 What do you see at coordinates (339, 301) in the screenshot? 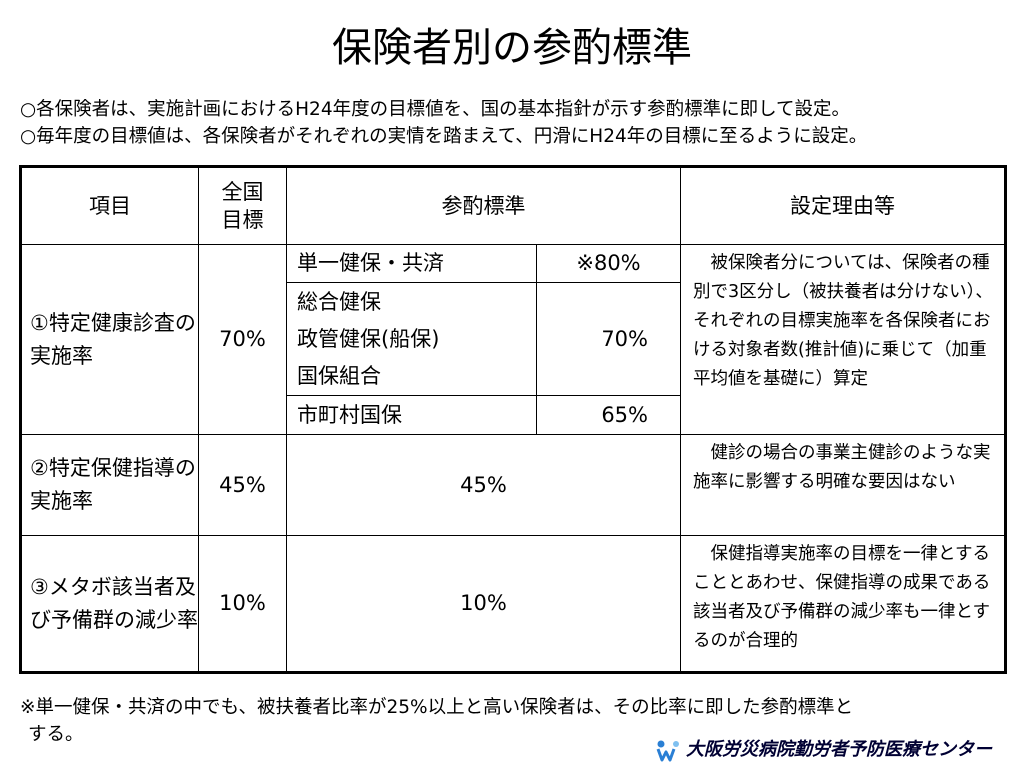
I see `row1-sub2-line1: 総合健保` at bounding box center [339, 301].